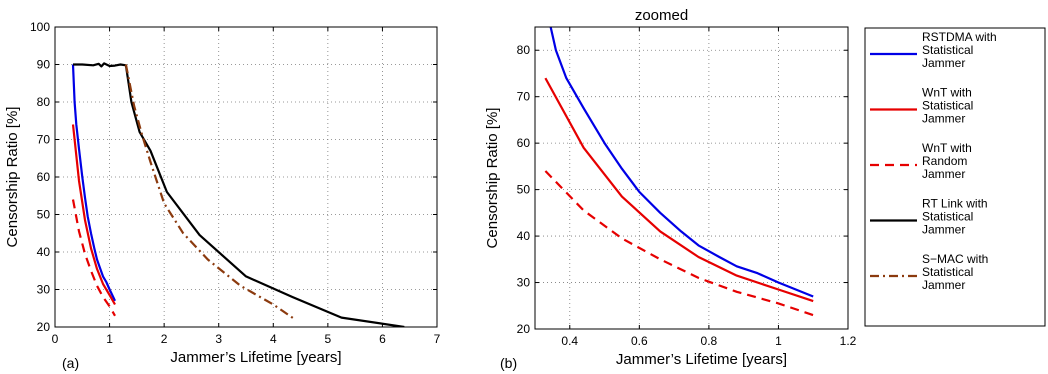 This screenshot has height=374, width=1048. Describe the element at coordinates (959, 37) in the screenshot. I see `legend-label-line: RSTDMA with` at that location.